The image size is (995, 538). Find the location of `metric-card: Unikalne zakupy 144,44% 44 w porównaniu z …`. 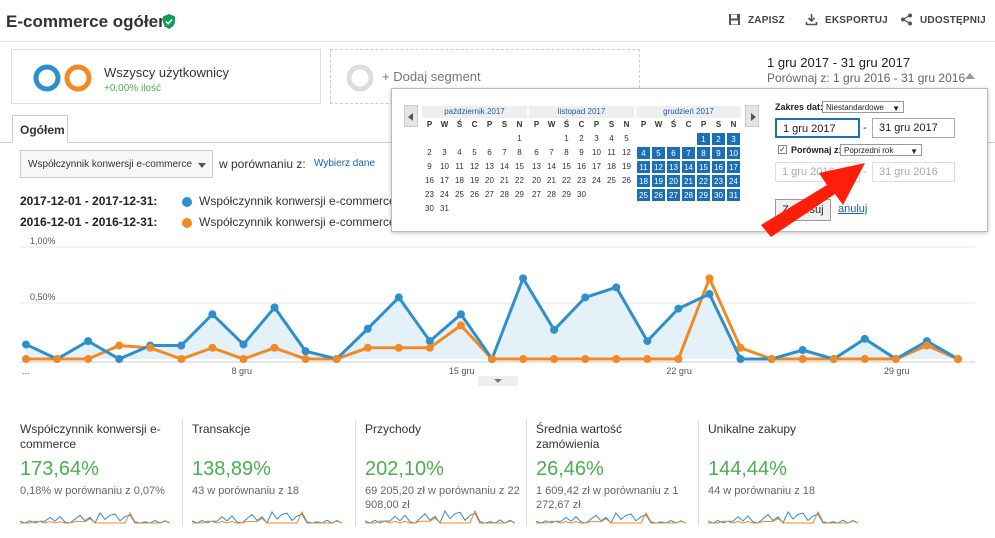

metric-card: Unikalne zakupy 144,44% 44 w porównaniu z … is located at coordinates (788, 473).